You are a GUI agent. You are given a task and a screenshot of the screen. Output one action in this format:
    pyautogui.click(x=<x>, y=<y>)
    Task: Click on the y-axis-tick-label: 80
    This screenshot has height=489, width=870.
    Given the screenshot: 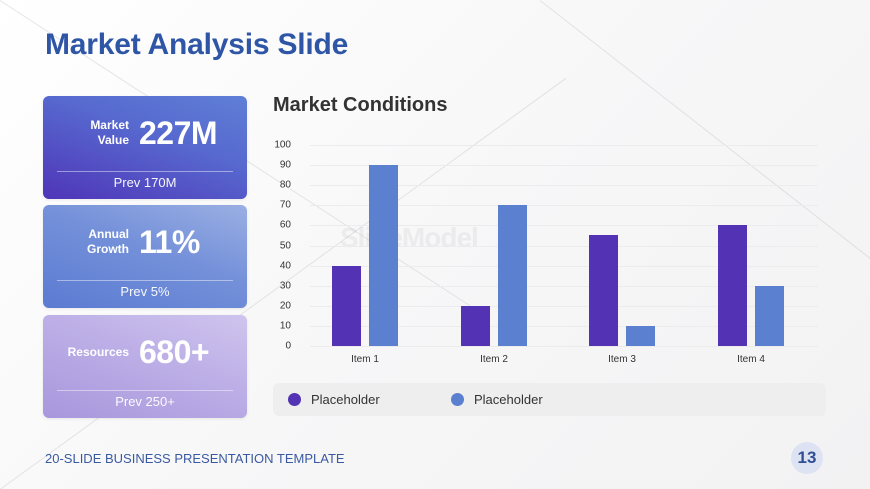 What is the action you would take?
    pyautogui.click(x=285, y=185)
    